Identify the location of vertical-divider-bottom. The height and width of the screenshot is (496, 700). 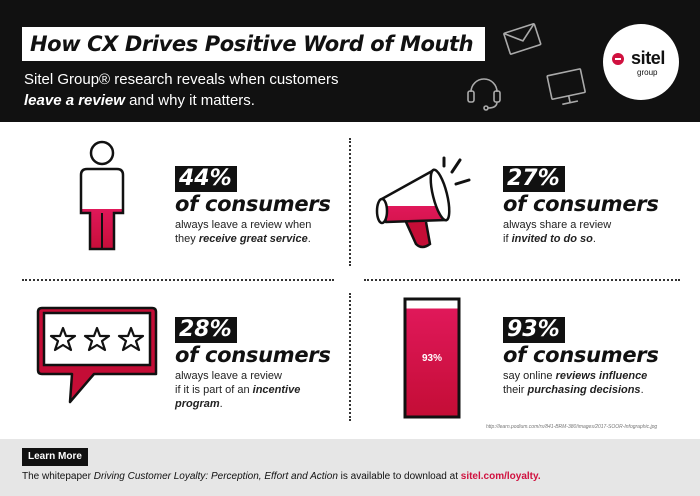
(350, 357).